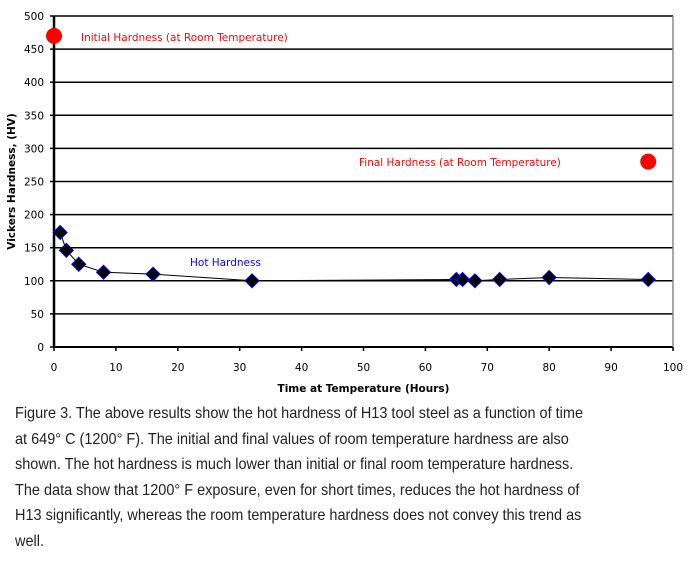 The image size is (694, 563). What do you see at coordinates (34, 50) in the screenshot?
I see `y-tick-label: 450` at bounding box center [34, 50].